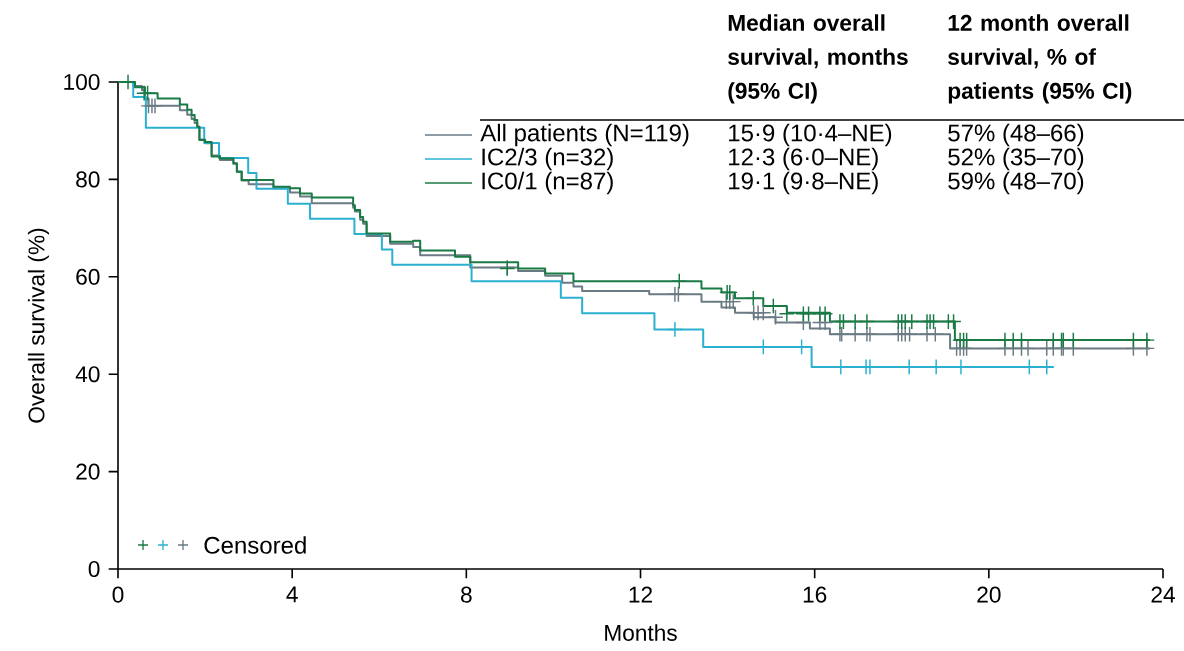  What do you see at coordinates (584, 135) in the screenshot?
I see `legend-label: All patients (N=119)` at bounding box center [584, 135].